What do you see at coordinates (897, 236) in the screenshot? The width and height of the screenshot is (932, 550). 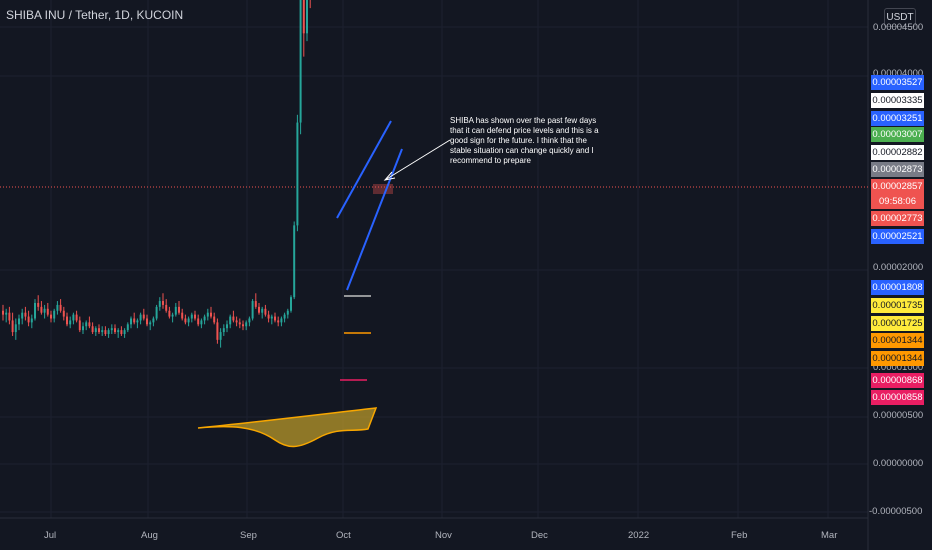 I see `price-tag: 0.00002521` at bounding box center [897, 236].